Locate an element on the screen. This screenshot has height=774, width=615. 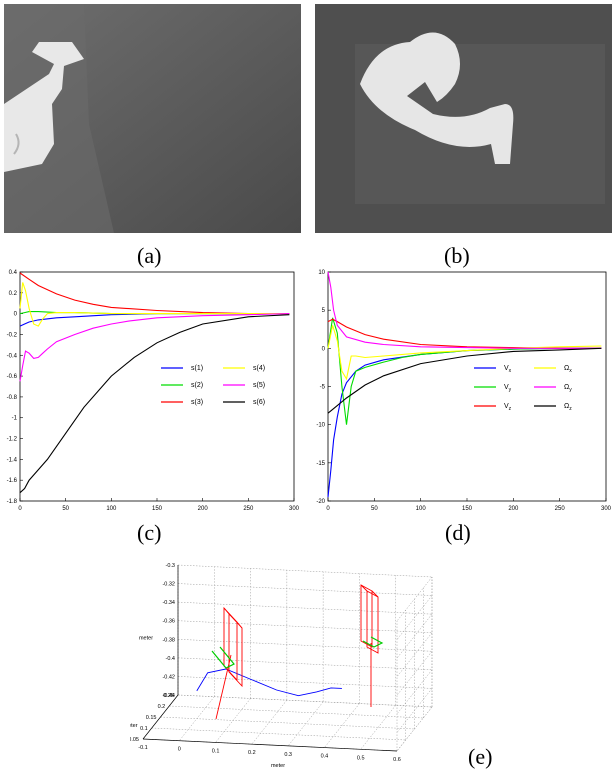
chart-e-y-tick-label: 0.15 is located at coordinates (151, 718).